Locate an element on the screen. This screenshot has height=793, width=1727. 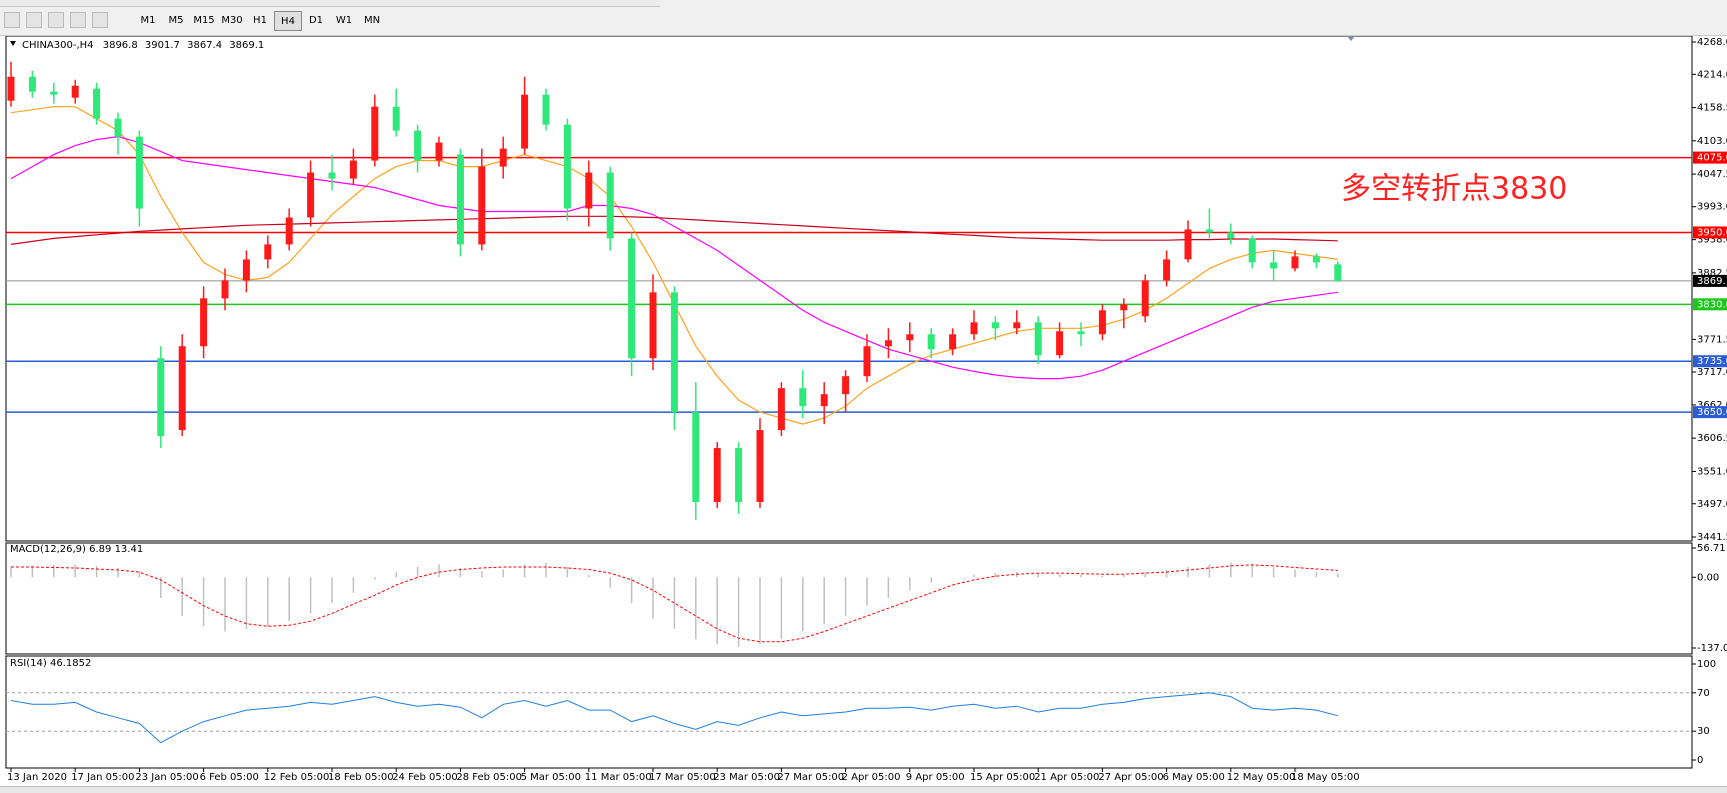
y-tick-label: 3717.0 is located at coordinates (1712, 372).